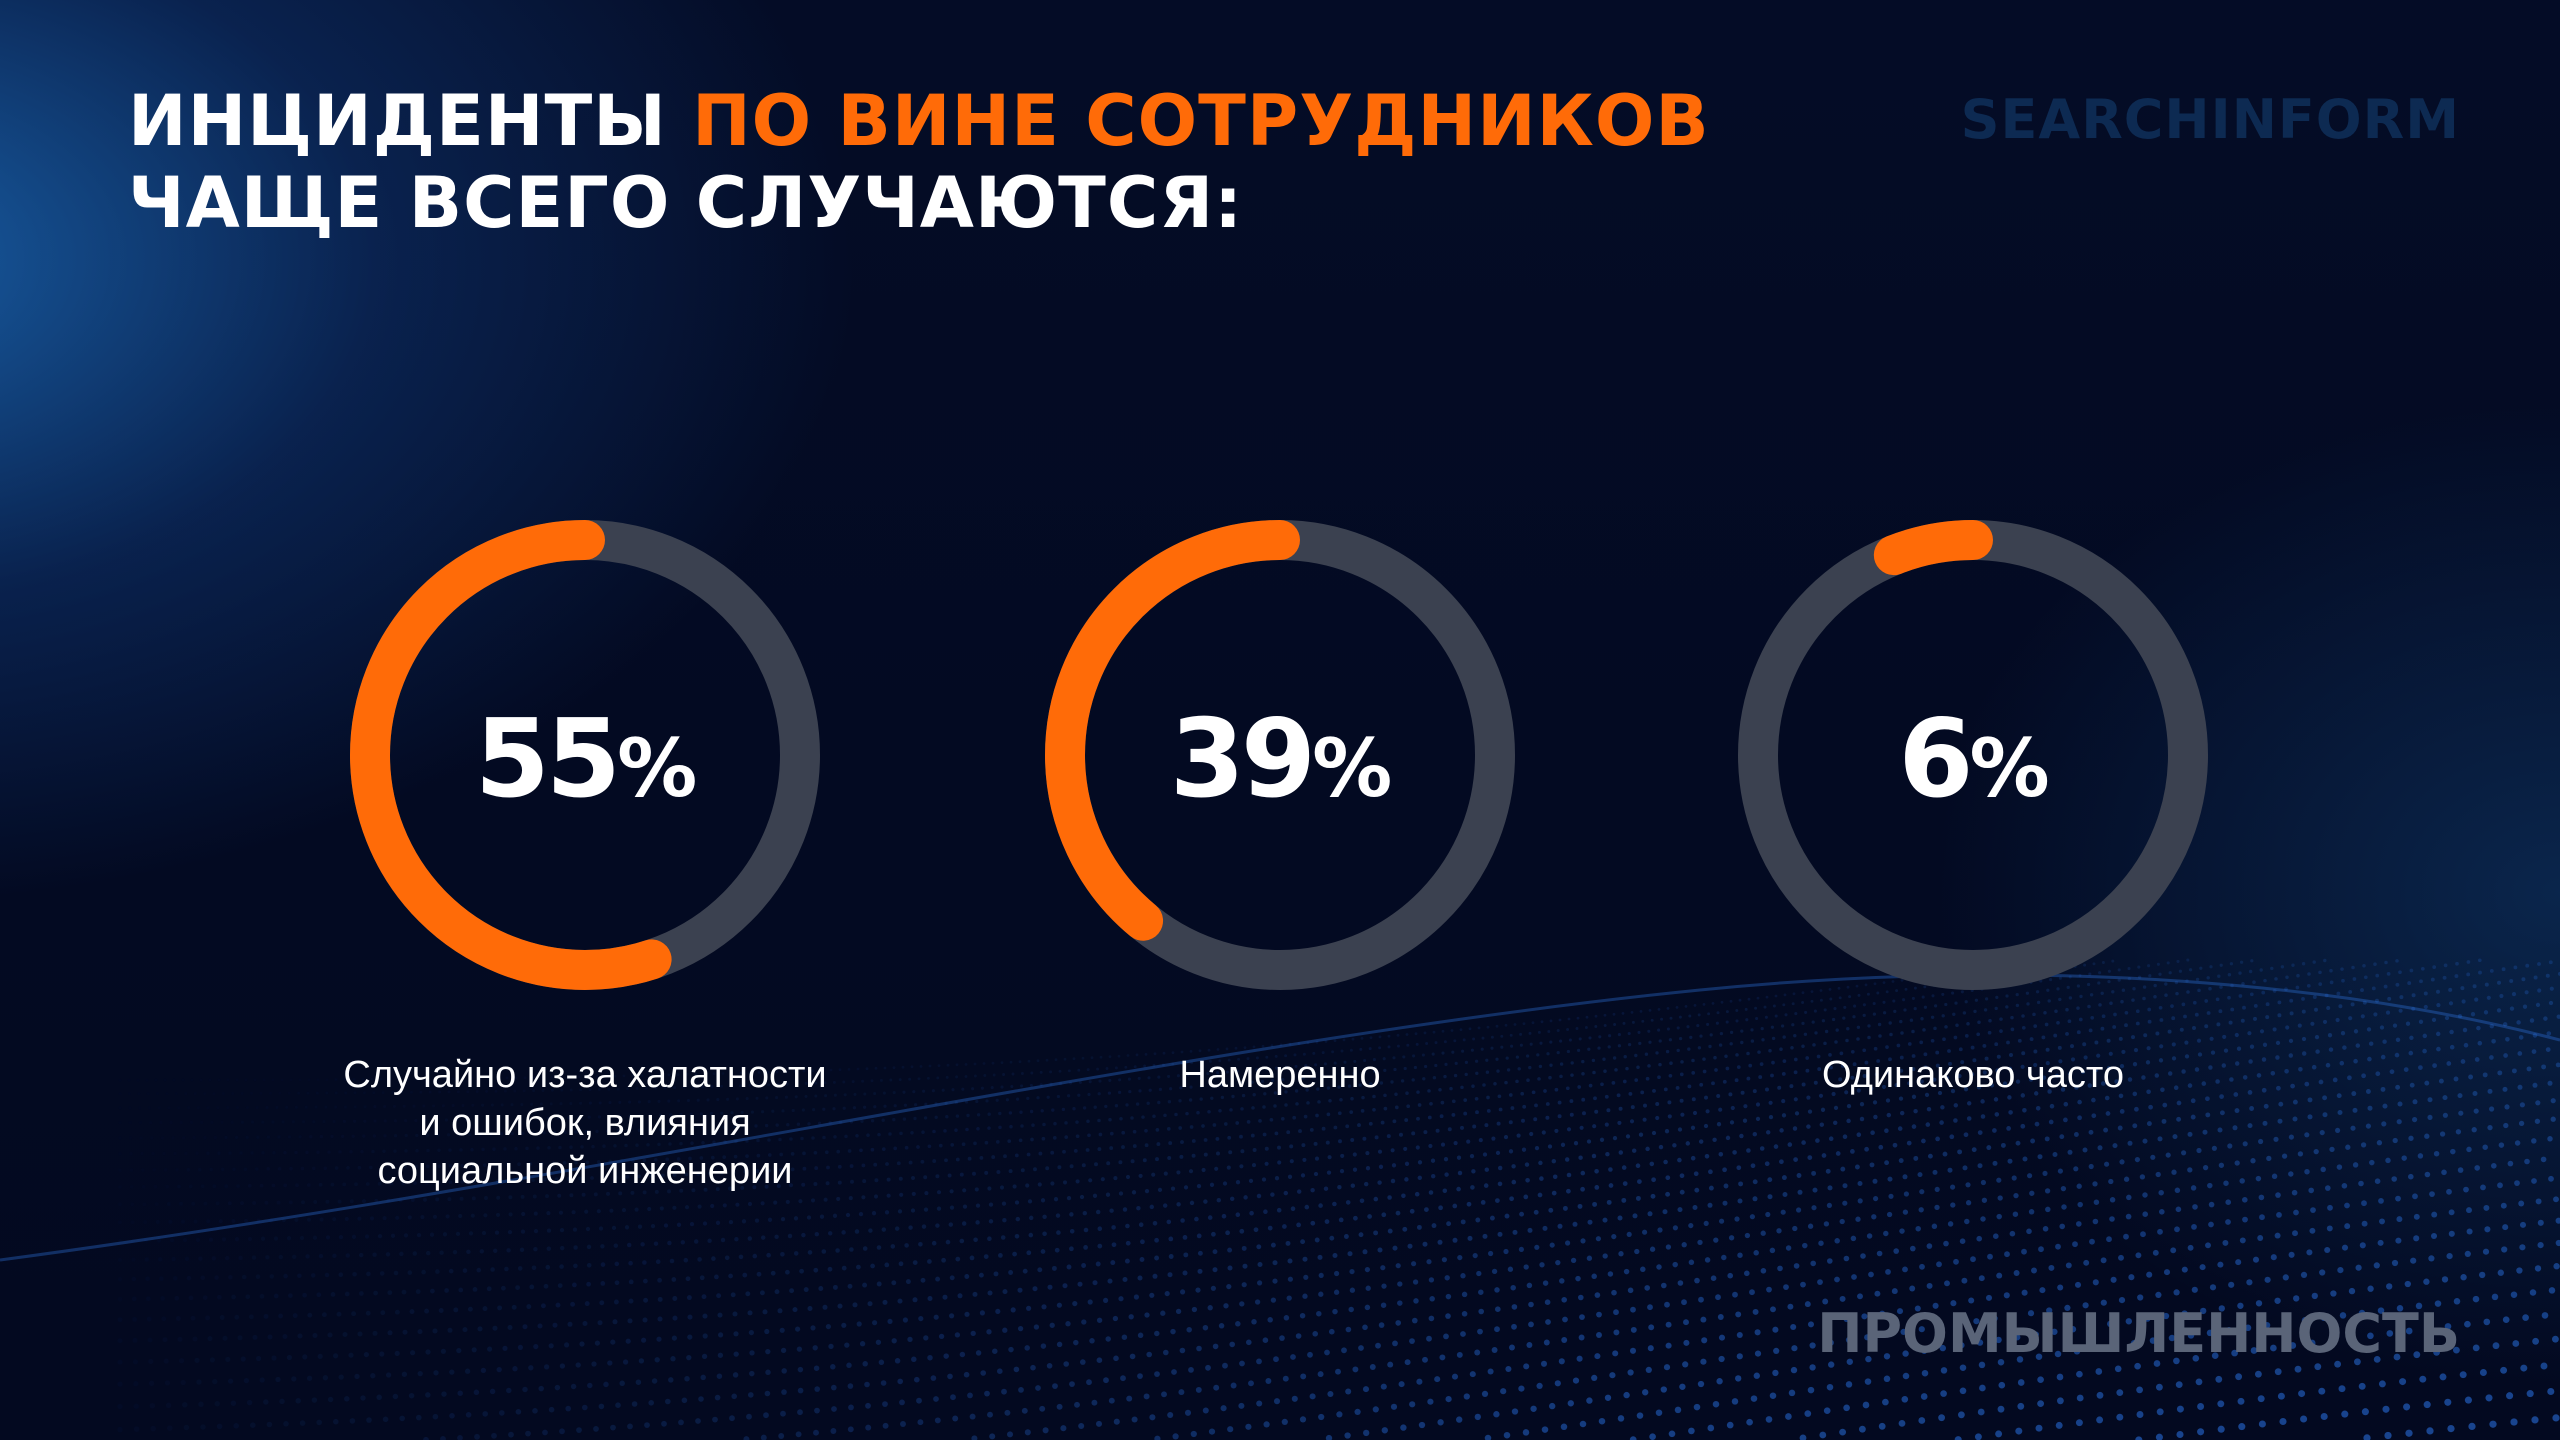 The image size is (2560, 1440). I want to click on donut-value-label: 55%, so click(585, 764).